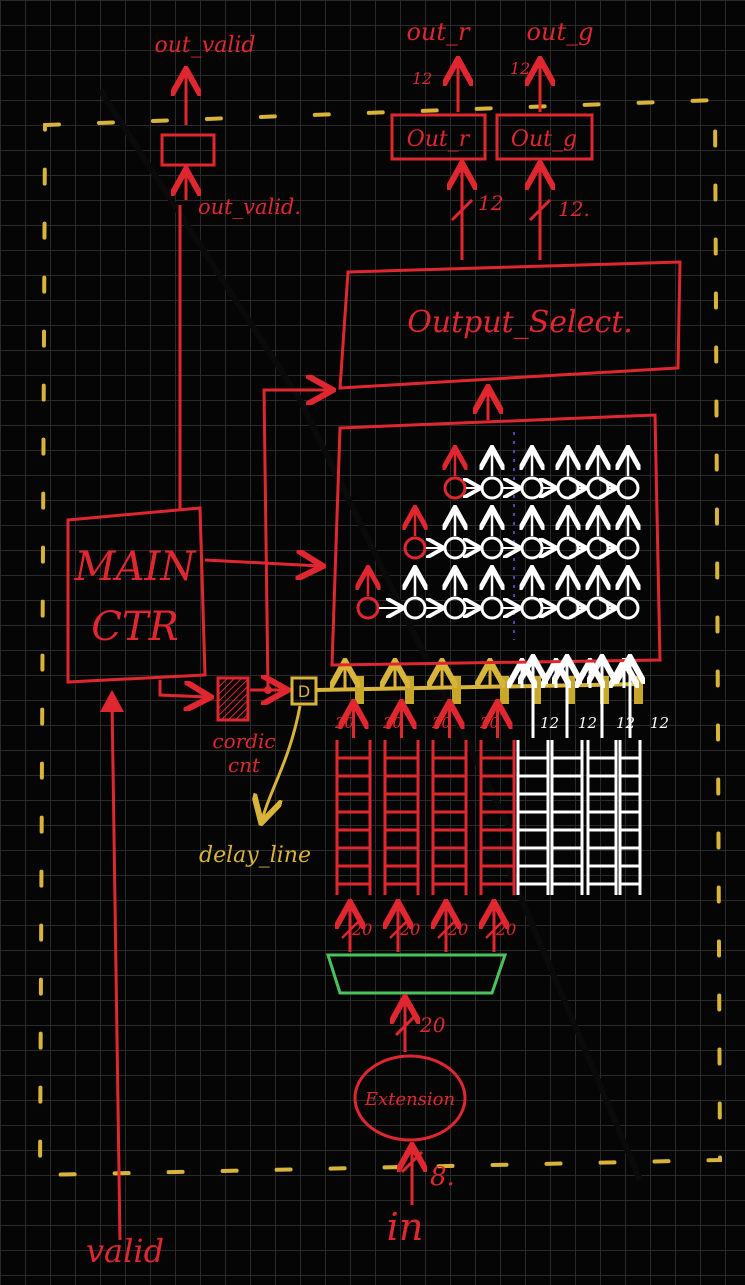 This screenshot has width=745, height=1285. I want to click on out-g-register, so click(544, 137).